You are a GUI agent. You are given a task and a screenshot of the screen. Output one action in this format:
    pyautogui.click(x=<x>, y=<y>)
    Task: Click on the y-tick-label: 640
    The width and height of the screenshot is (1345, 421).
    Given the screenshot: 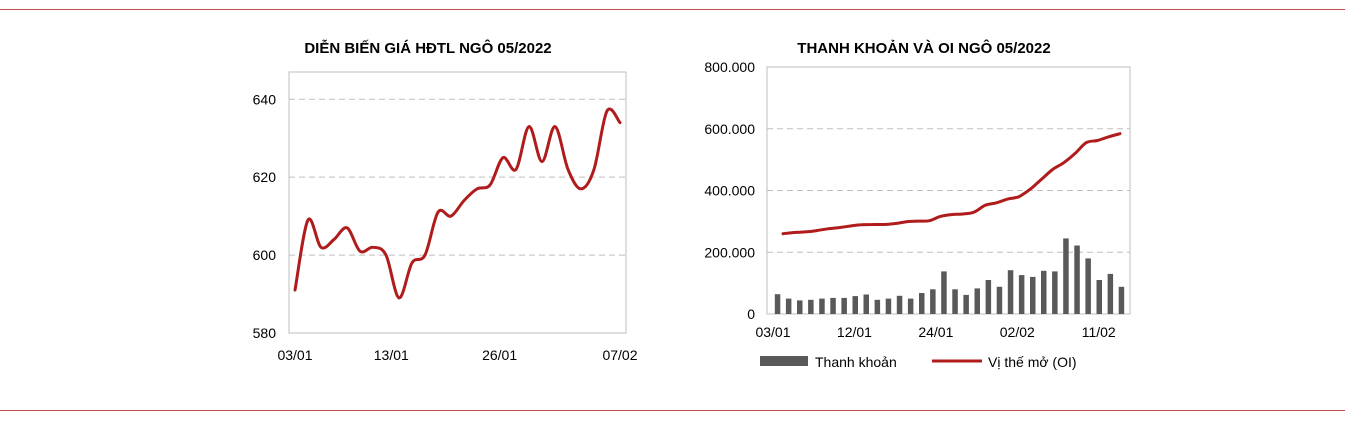 What is the action you would take?
    pyautogui.click(x=265, y=99)
    